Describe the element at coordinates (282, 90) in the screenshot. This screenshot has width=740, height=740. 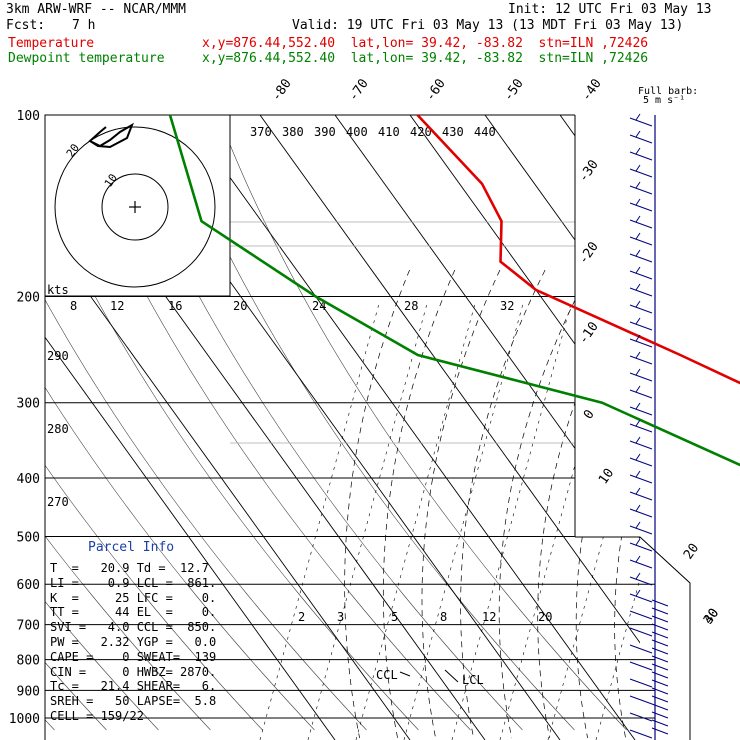
I see `temperature-label: -80` at that location.